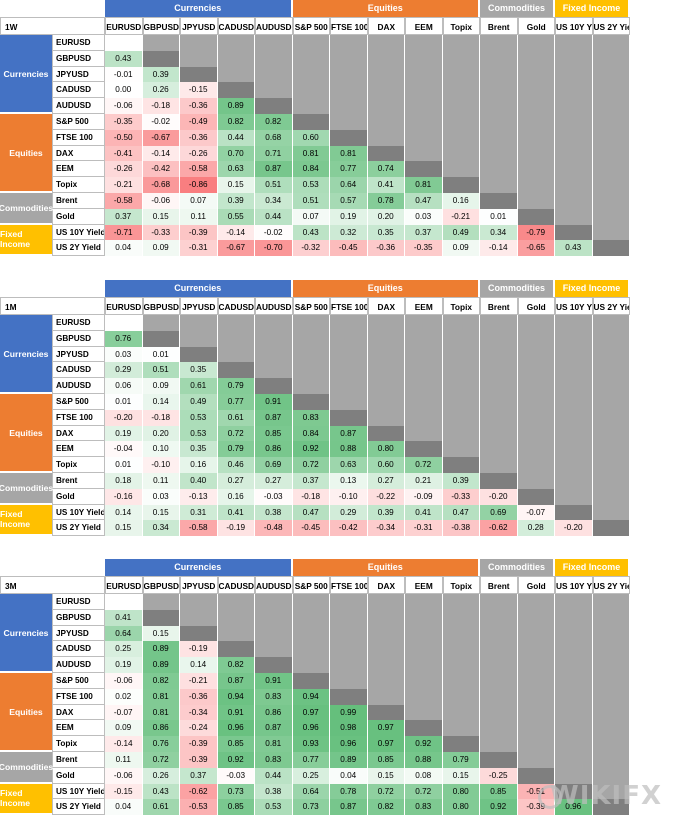 This screenshot has width=680, height=819. Describe the element at coordinates (386, 200) in the screenshot. I see `correlation-cell: 0.78` at that location.